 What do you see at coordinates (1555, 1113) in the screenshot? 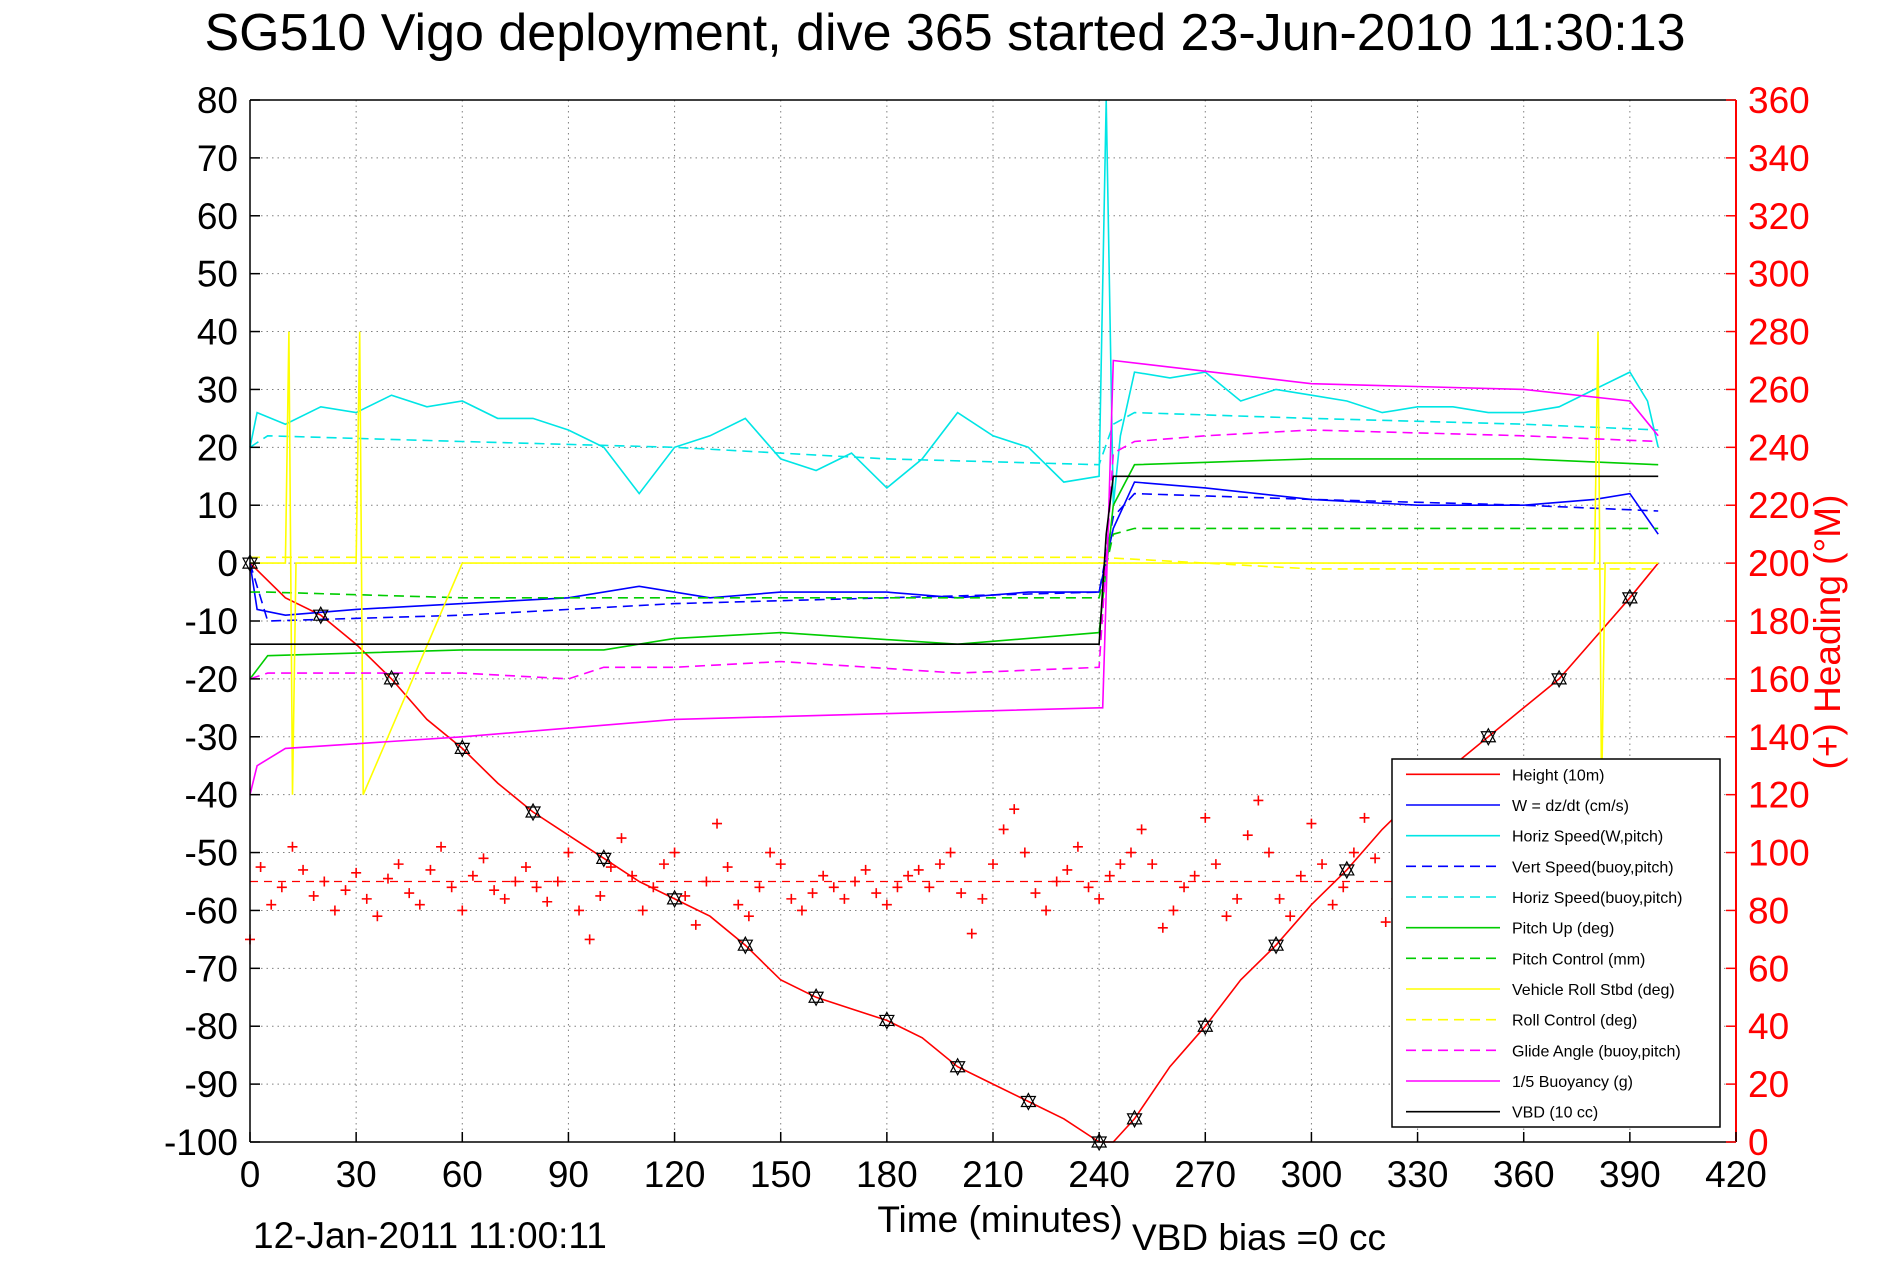
I see `legend-label-11: VBD (10 cc)` at bounding box center [1555, 1113].